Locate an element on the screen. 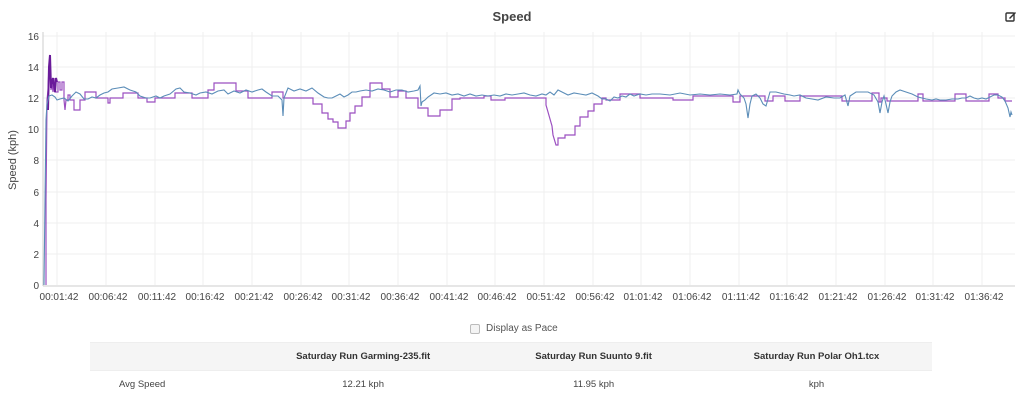  y-tick-labels: 0 2 4 6 8 10 12 14 16 is located at coordinates (34, 162).